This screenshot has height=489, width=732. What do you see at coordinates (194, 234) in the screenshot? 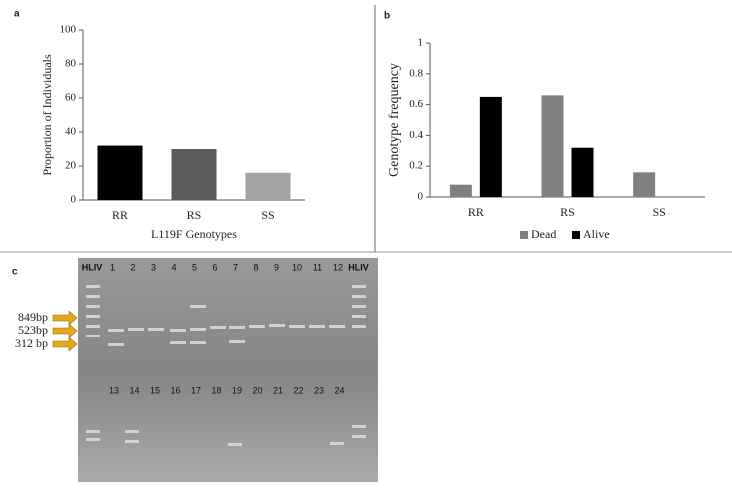
I see `x-axis-label: L119F Genotypes` at bounding box center [194, 234].